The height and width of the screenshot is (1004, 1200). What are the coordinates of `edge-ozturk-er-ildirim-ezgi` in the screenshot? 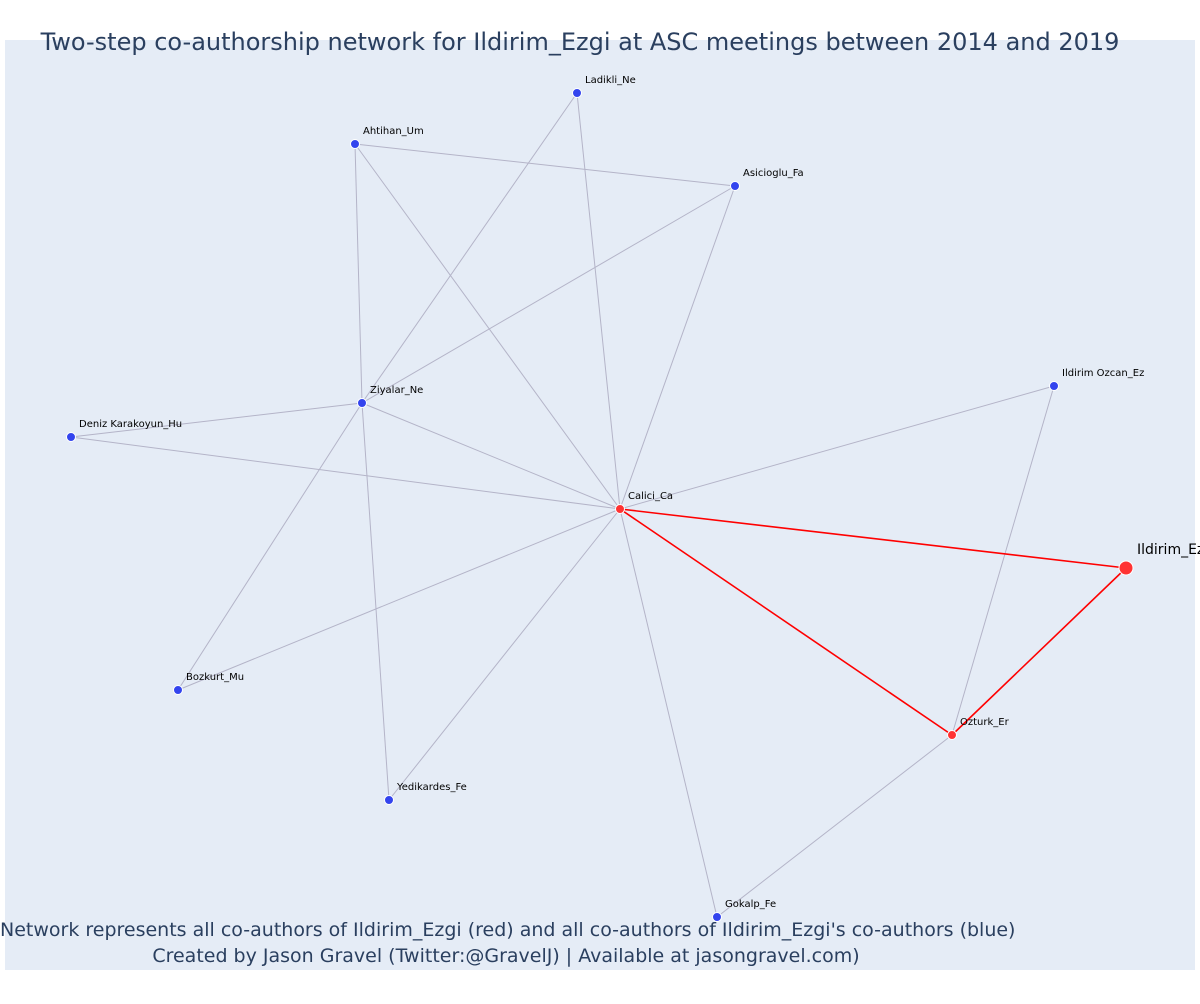 It's located at (1039, 651).